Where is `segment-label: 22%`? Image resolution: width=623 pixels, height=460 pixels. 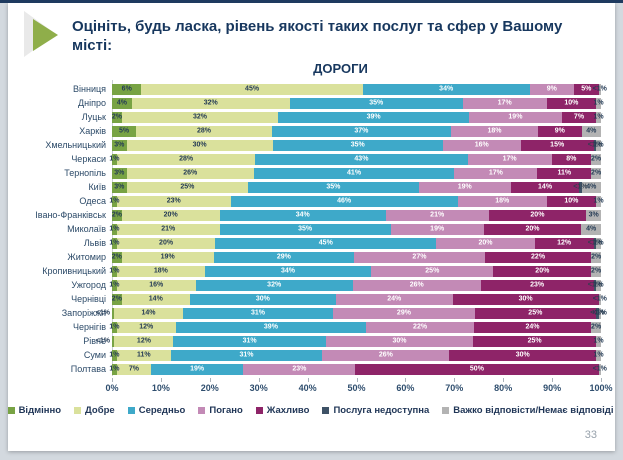
segment-label: 22% is located at coordinates (538, 257).